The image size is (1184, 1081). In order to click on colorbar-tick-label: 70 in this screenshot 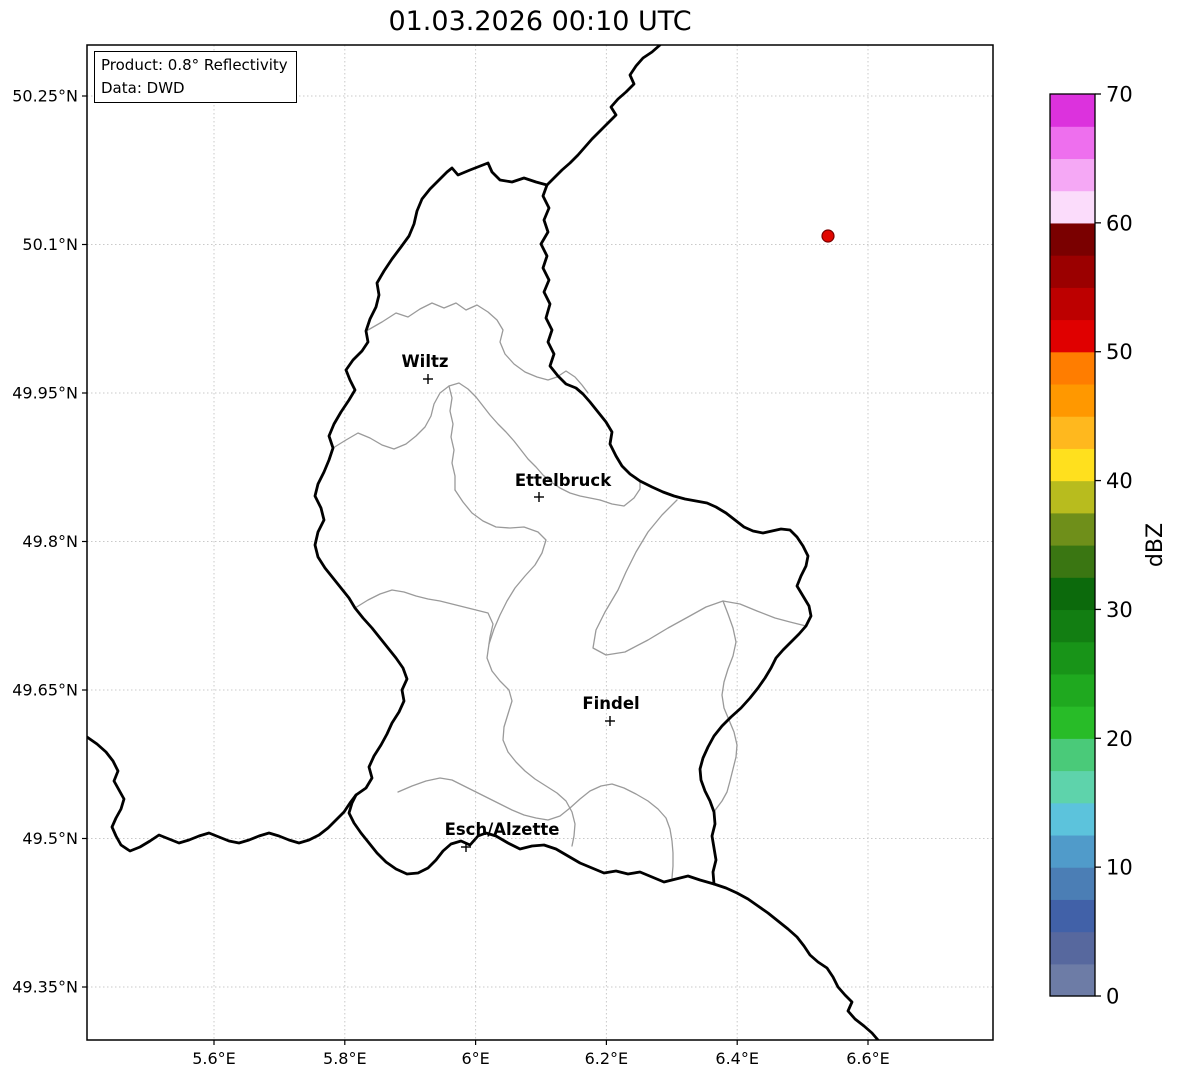, I will do `click(1119, 95)`.